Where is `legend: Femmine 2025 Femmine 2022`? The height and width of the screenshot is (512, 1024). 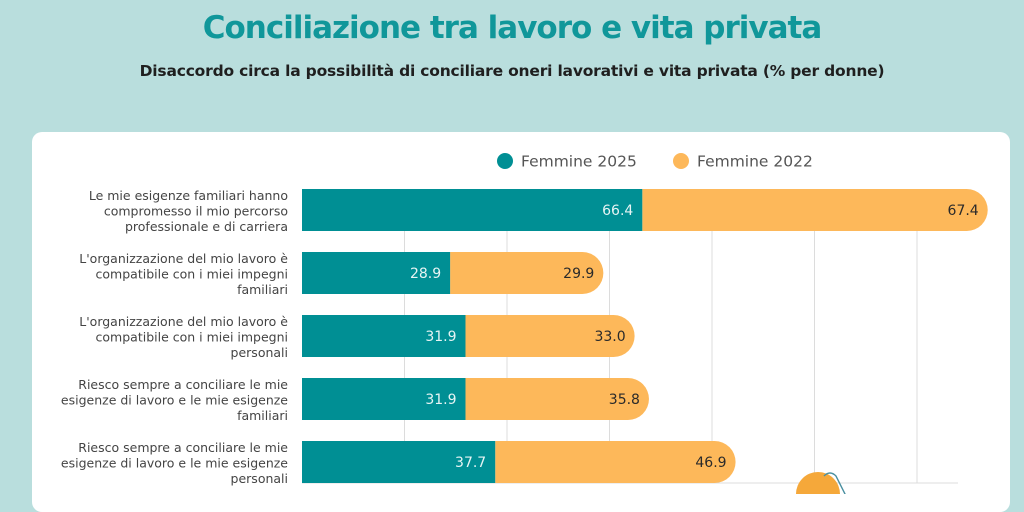 legend: Femmine 2025 Femmine 2022 is located at coordinates (655, 162).